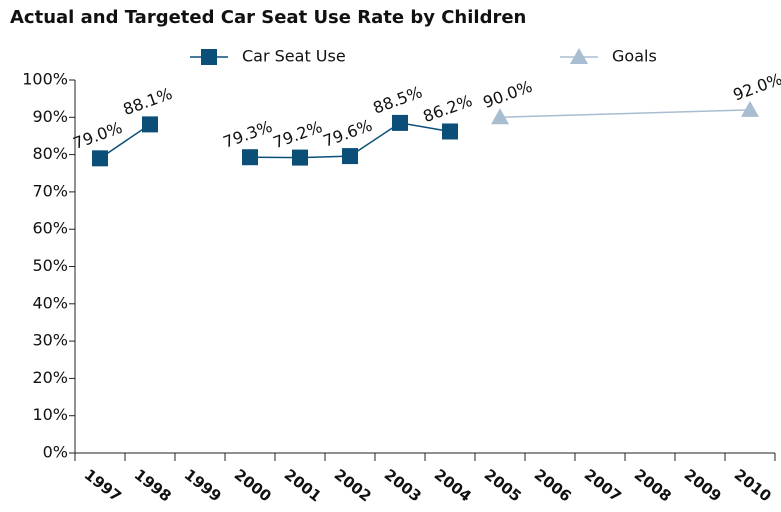 The width and height of the screenshot is (781, 512). What do you see at coordinates (303, 486) in the screenshot?
I see `x-tick-label: 2001` at bounding box center [303, 486].